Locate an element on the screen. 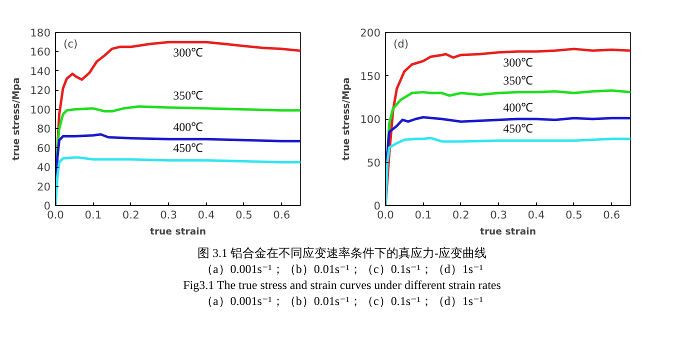  text: (d) is located at coordinates (401, 44).